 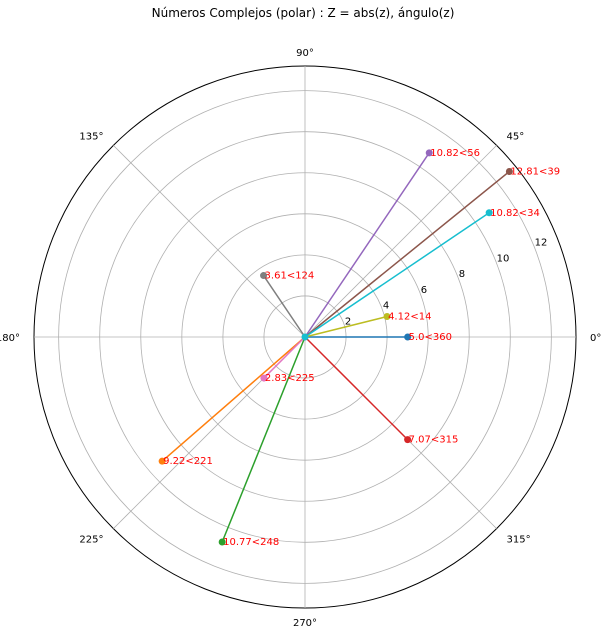 I want to click on origin-marker, so click(x=305, y=337).